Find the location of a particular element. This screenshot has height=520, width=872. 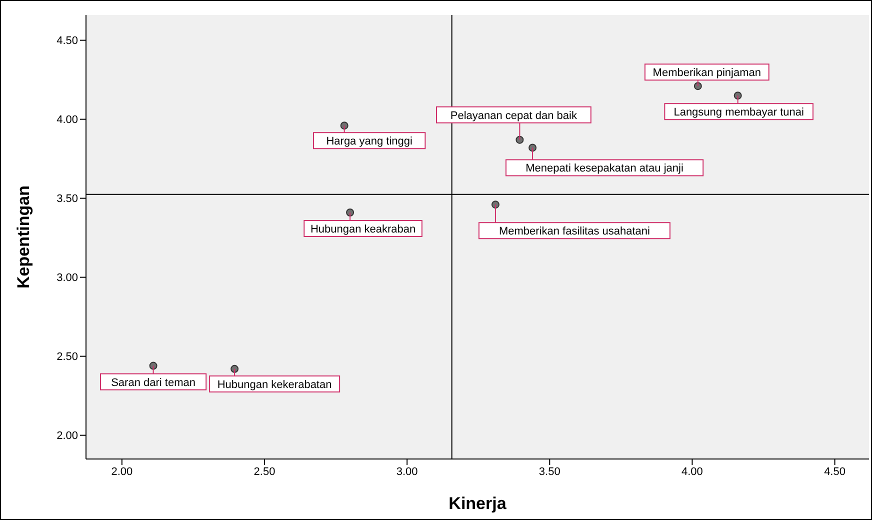

callout-label: Memberikan fasilitas usahatani is located at coordinates (574, 222).